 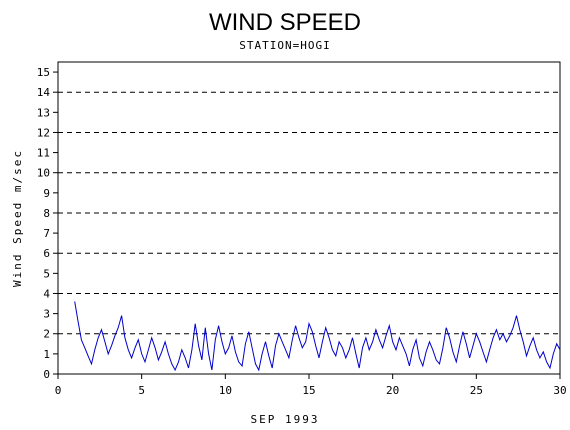 I want to click on y-tick-label: 9, so click(x=46, y=193).